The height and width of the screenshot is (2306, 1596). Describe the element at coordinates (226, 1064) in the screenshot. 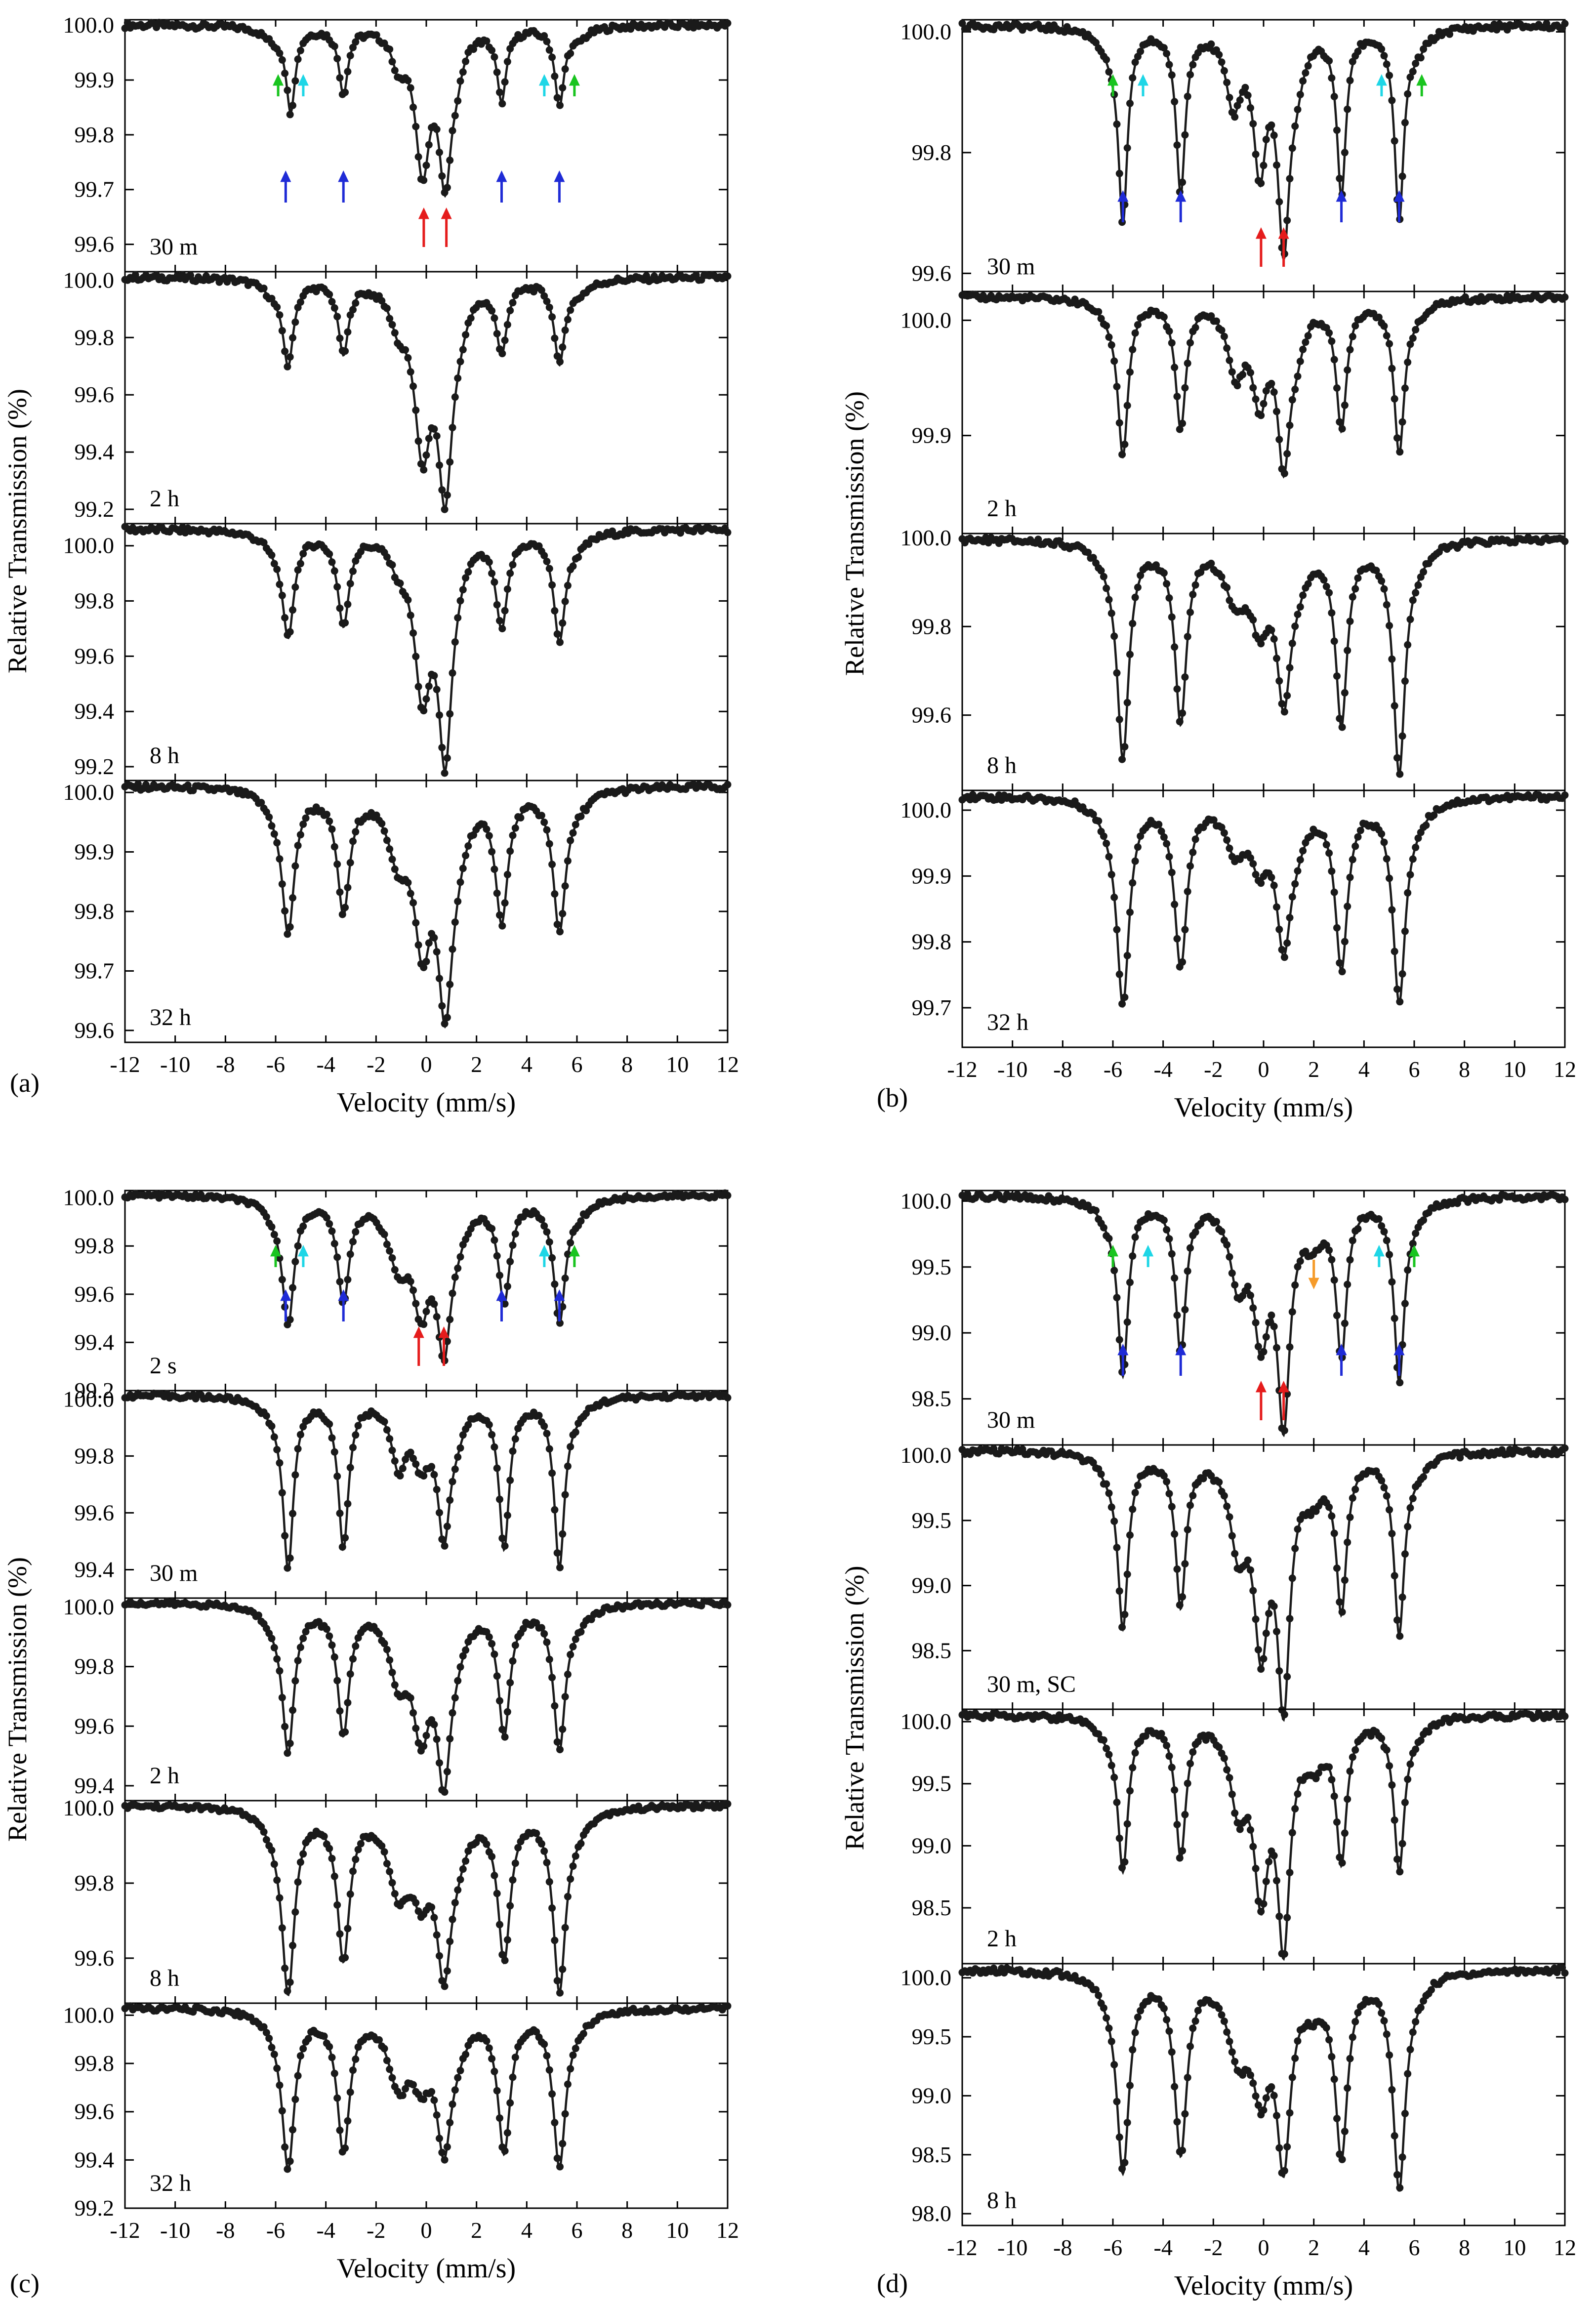

I see `x-tick-label: -8` at that location.